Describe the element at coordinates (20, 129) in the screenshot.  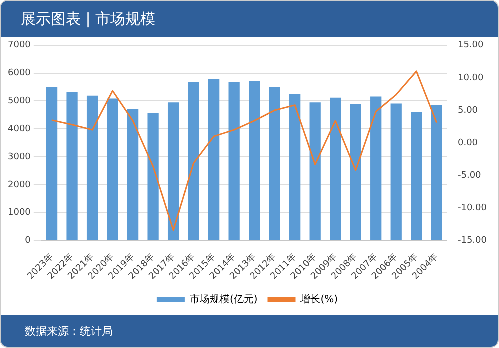
I see `y-tick-label: 4000` at that location.